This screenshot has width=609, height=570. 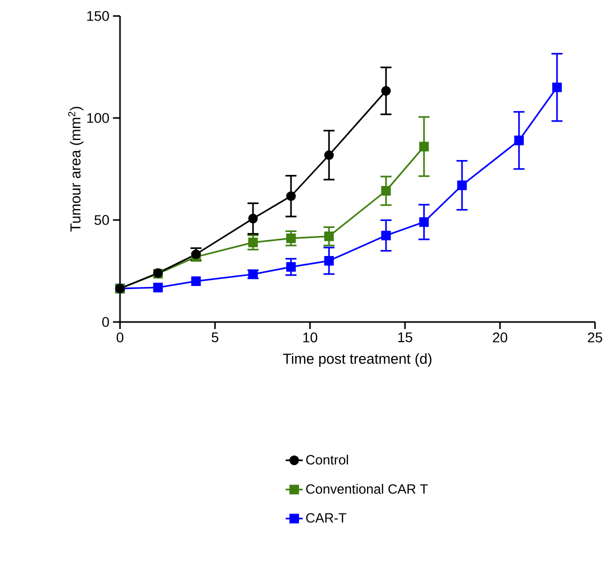 What do you see at coordinates (367, 489) in the screenshot?
I see `legend-label: Conventional CAR T` at bounding box center [367, 489].